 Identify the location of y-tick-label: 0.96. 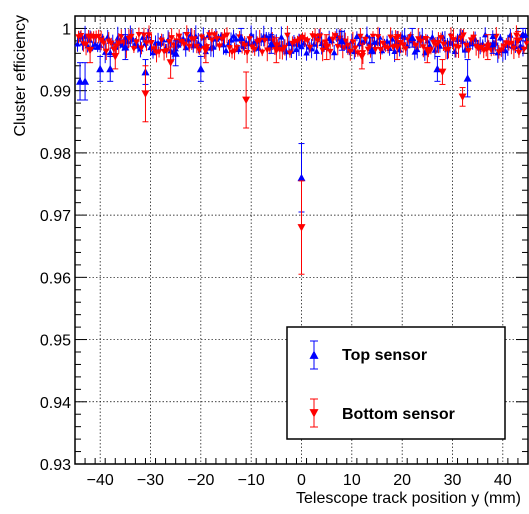
(55, 278).